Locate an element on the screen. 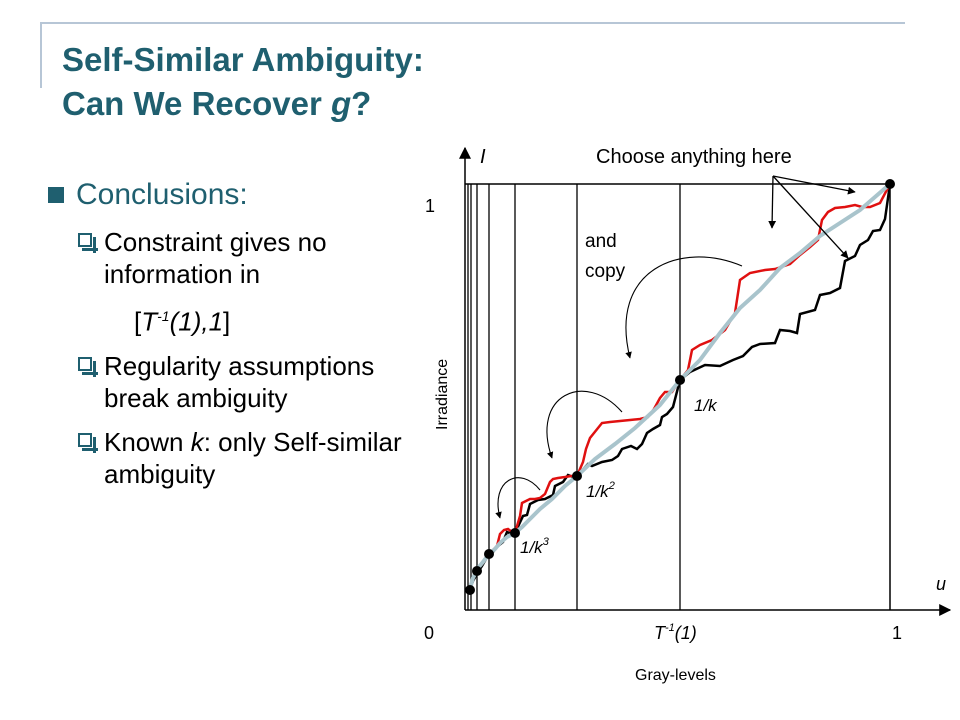 This screenshot has width=960, height=720. point-label-k2-sup: 2 is located at coordinates (611, 486).